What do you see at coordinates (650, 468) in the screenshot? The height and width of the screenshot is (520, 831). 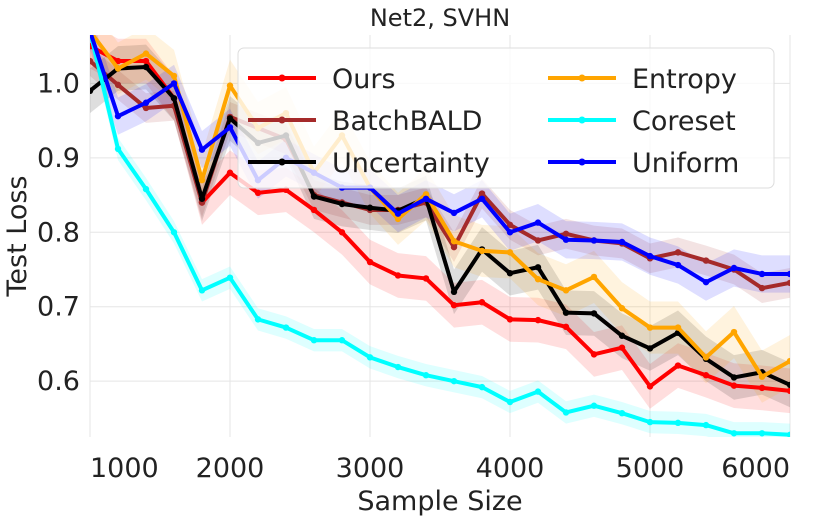 I see `x-tick-label: 5000` at bounding box center [650, 468].